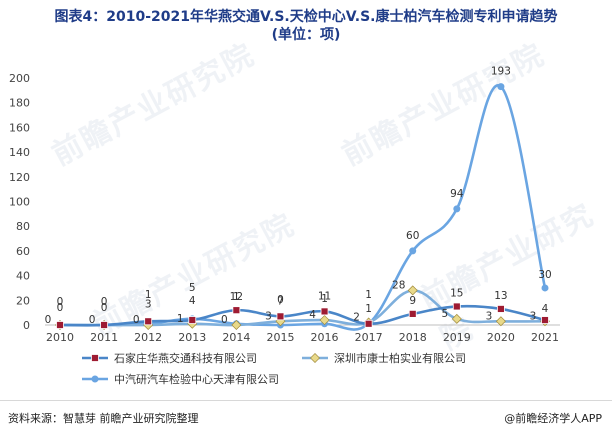  Describe the element at coordinates (500, 296) in the screenshot. I see `data-label: 13` at that location.